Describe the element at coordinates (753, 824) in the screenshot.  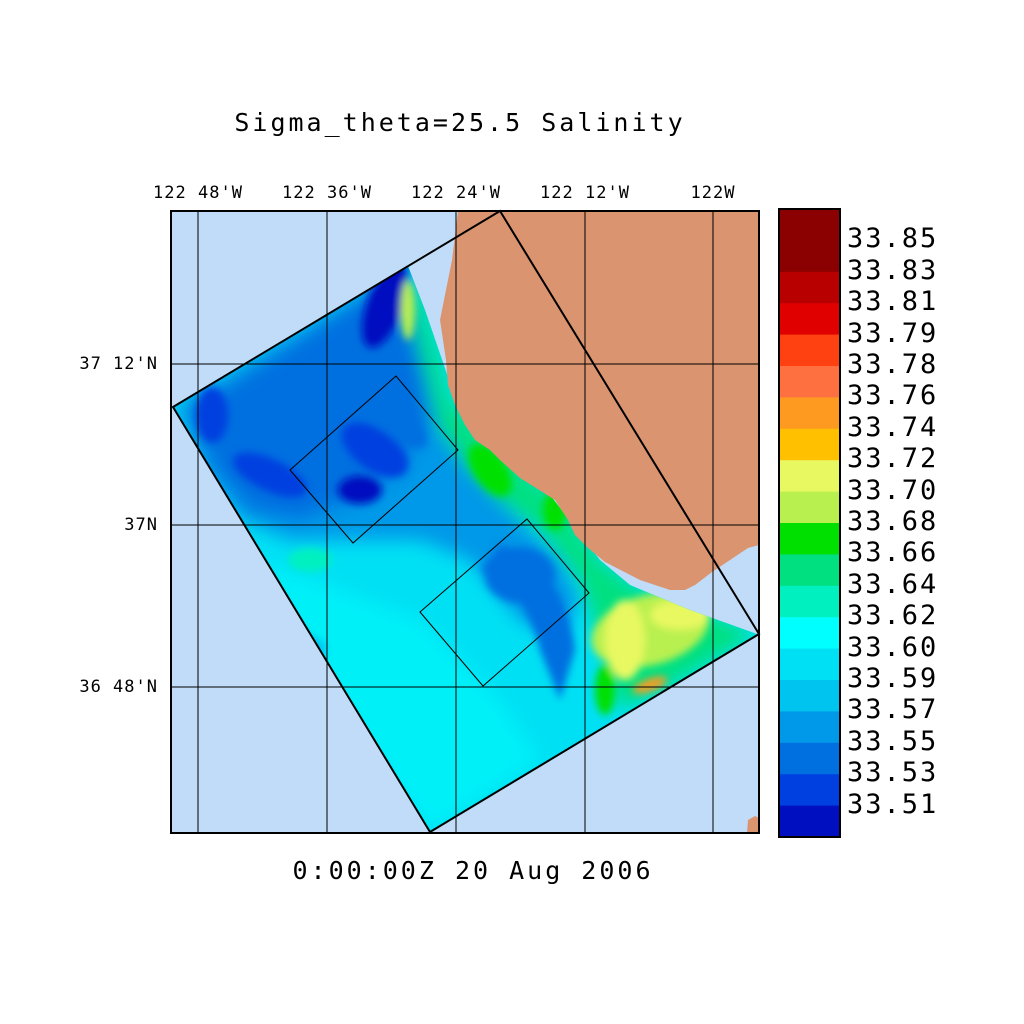
I see `land-point` at that location.